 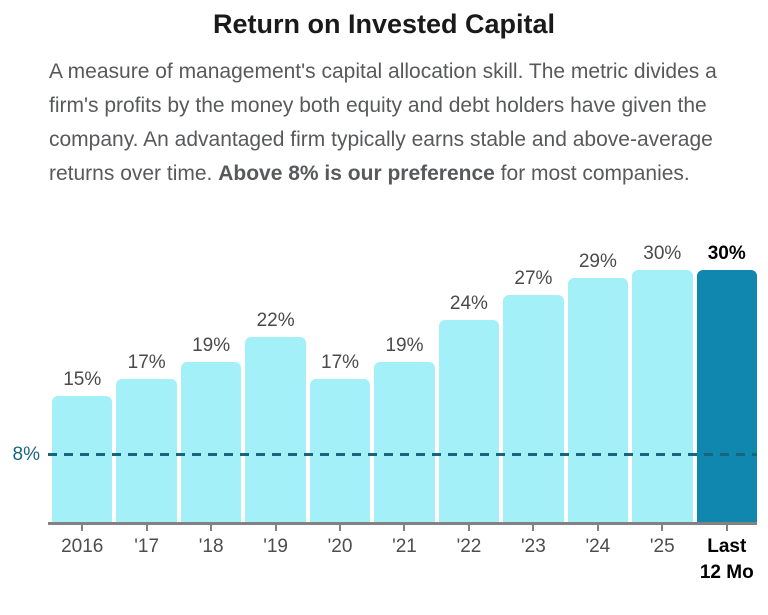 I want to click on reference-line-label: 8%, so click(x=26, y=454).